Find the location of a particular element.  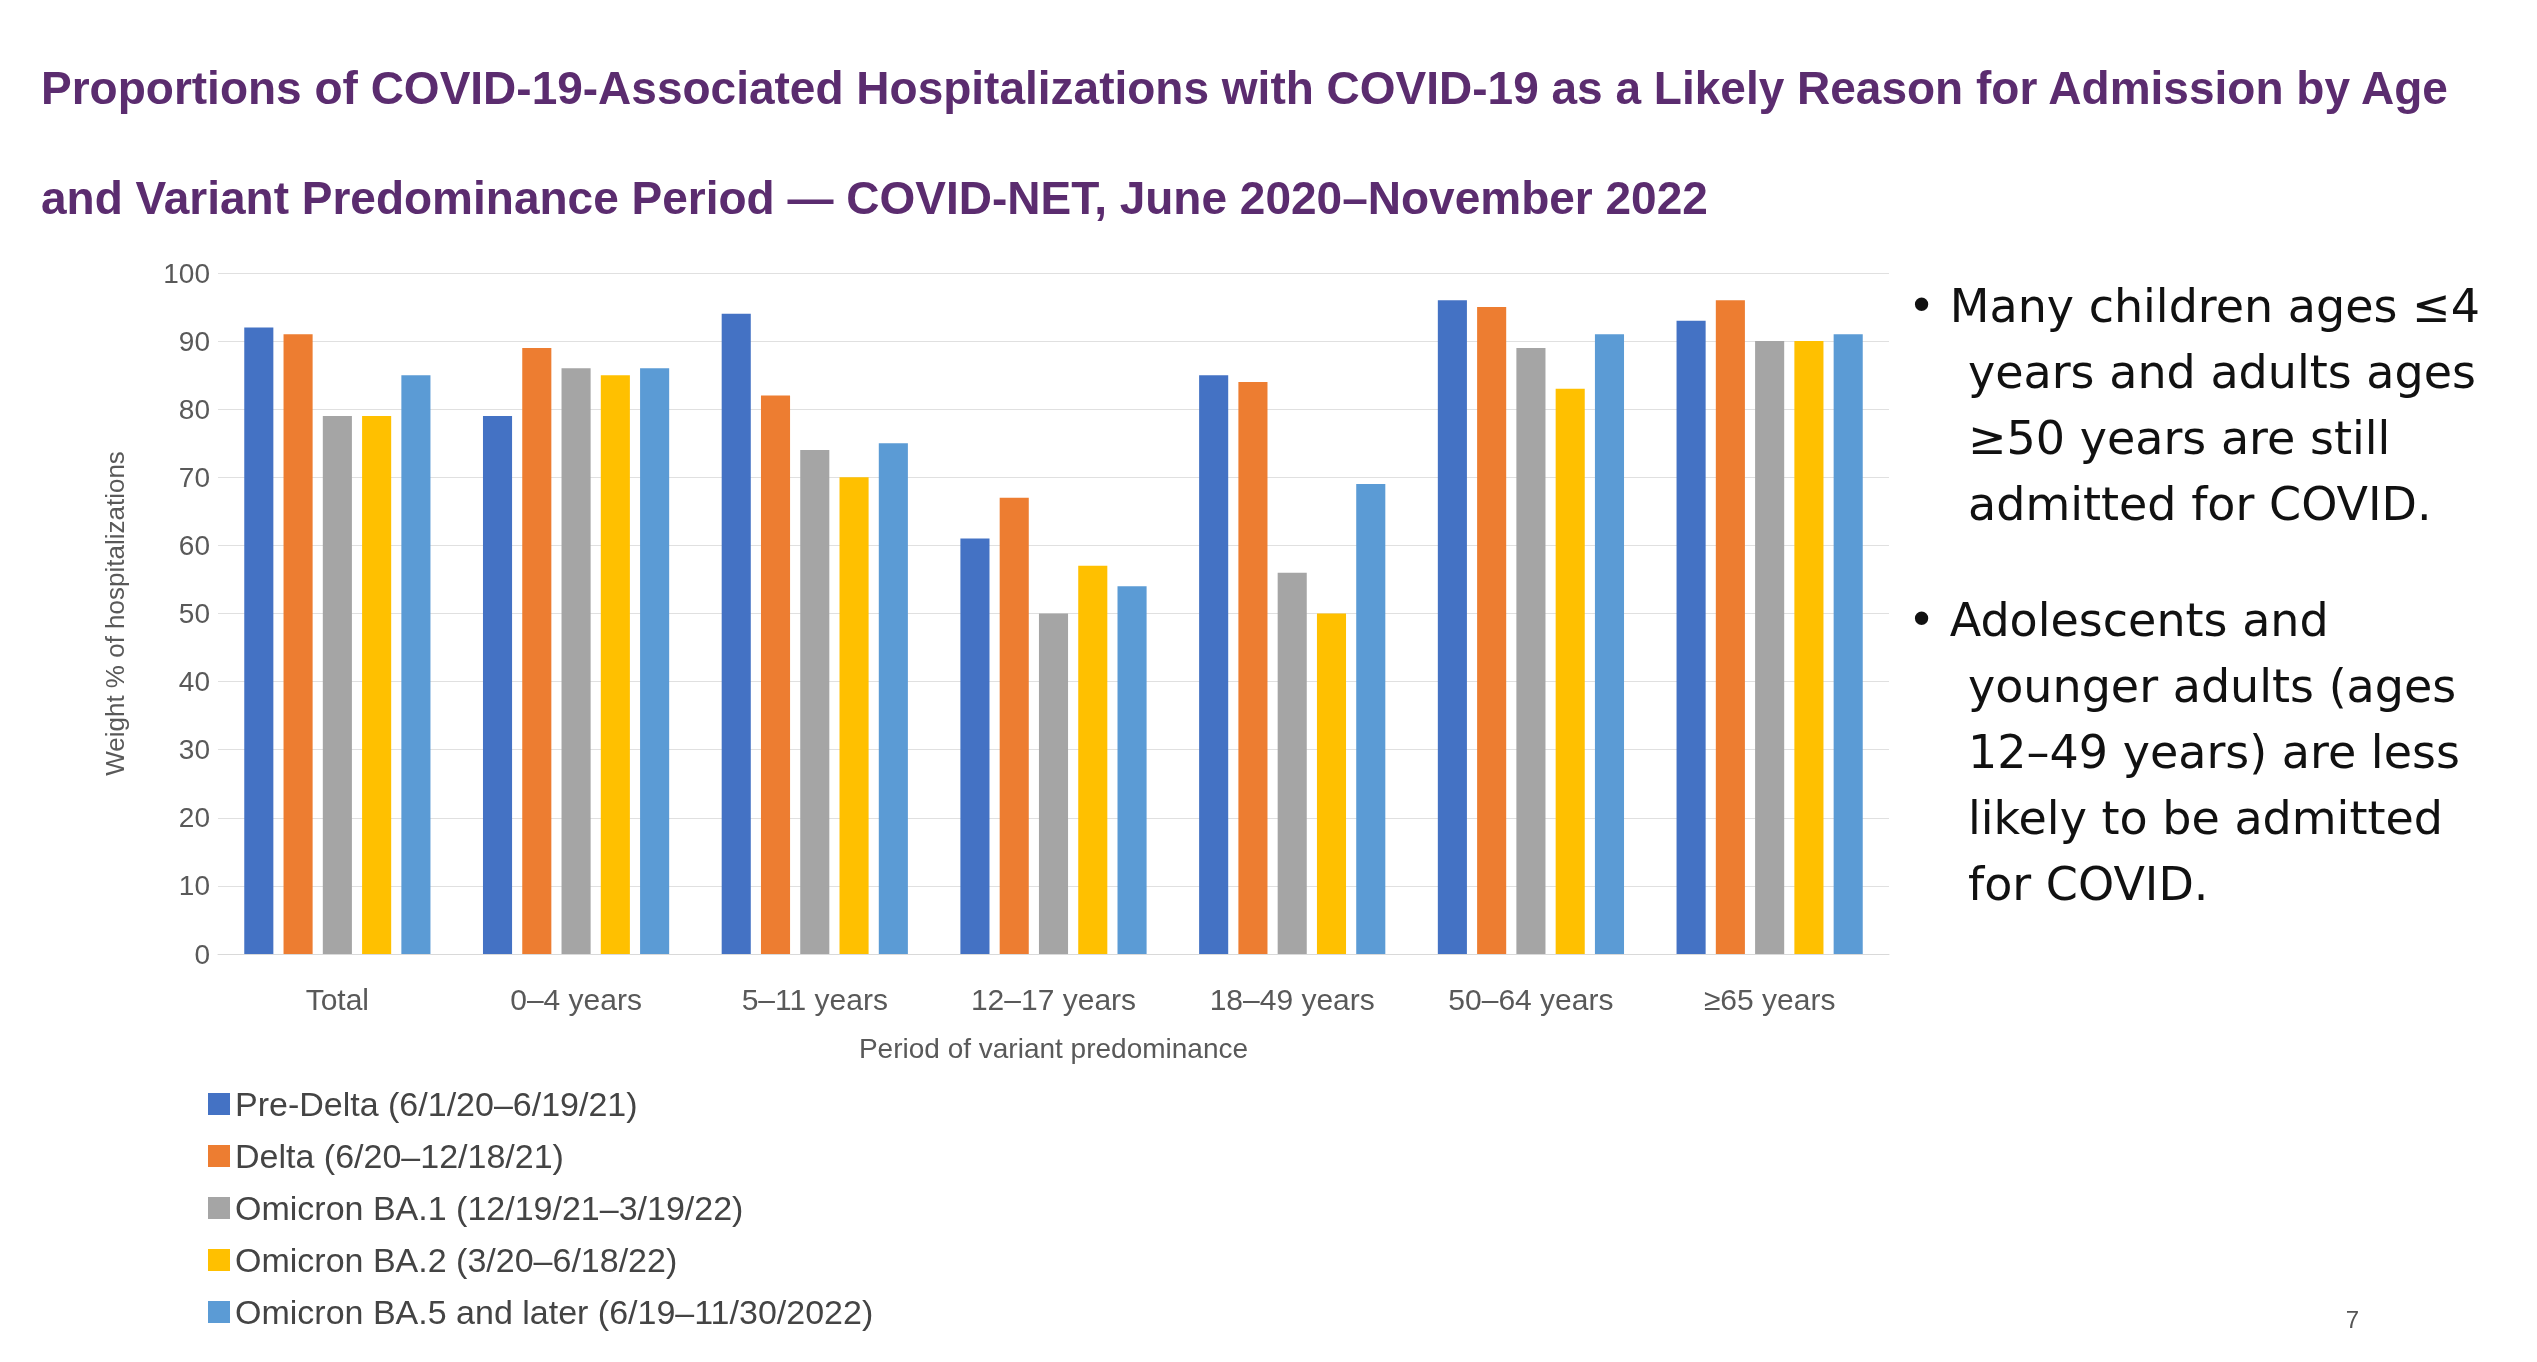

y-tick-label: 100 is located at coordinates (186, 273).